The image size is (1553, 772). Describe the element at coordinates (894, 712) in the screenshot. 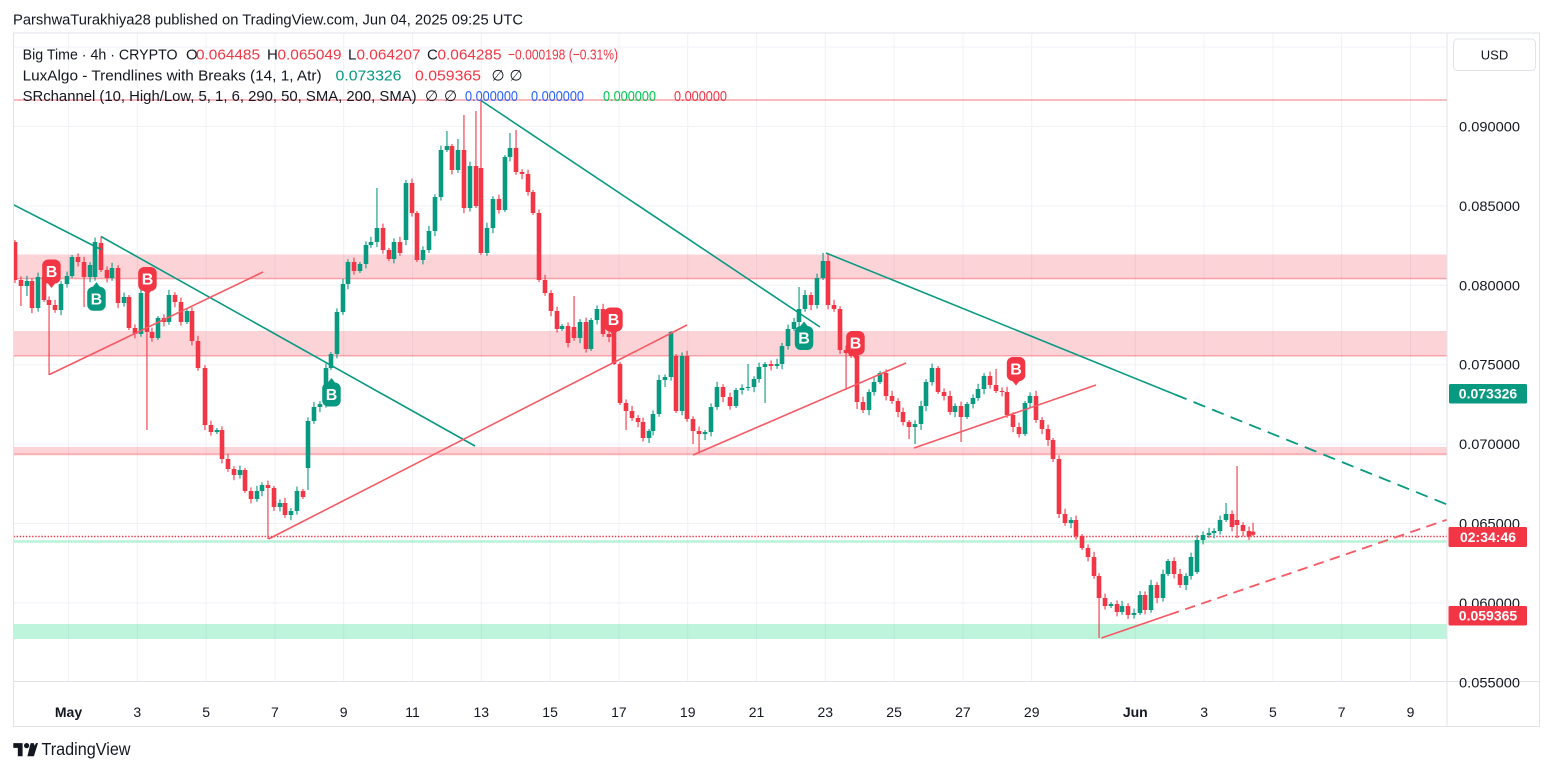

I see `svg-text: 25` at that location.